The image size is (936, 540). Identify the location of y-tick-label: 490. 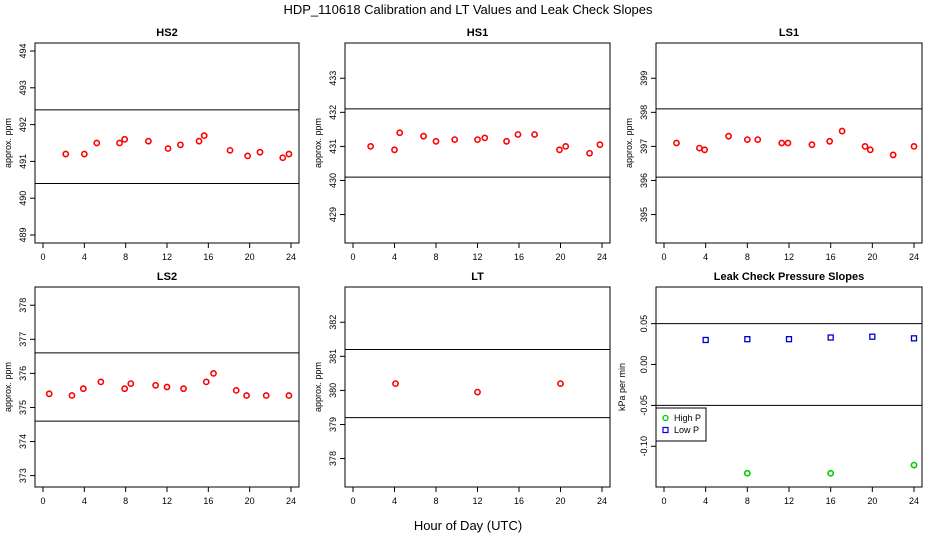
(23, 198).